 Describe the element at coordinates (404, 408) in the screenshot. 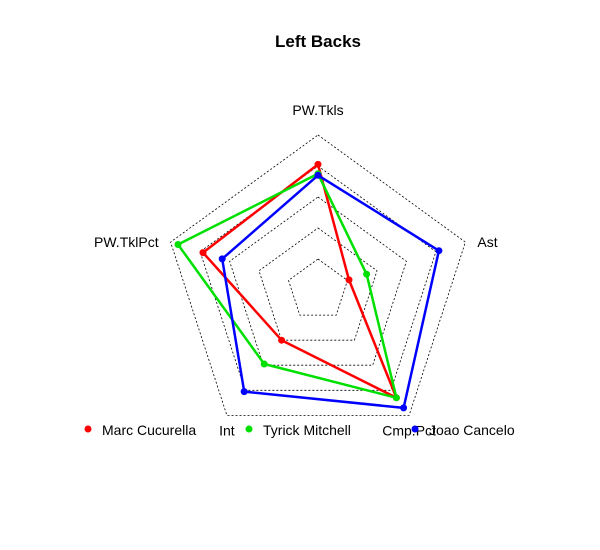

I see `data-point-joao-cancelo-cmp-pct` at that location.